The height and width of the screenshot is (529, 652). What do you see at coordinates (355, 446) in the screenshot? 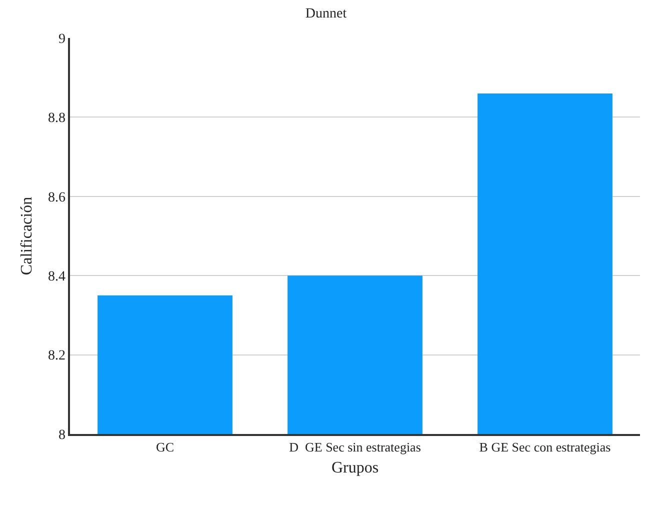
I see `x-tick-label: D GE Sec sin estrategias` at bounding box center [355, 446].